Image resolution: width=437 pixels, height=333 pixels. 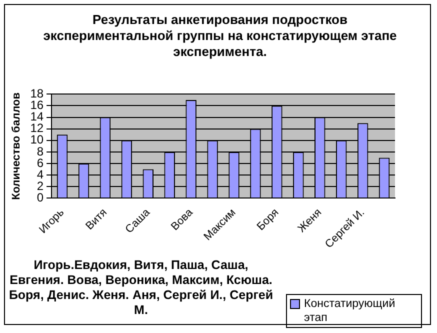 What do you see at coordinates (141, 288) in the screenshot?
I see `x-axis-title: Игорь.Евдокия, Витя, Паша, Саша, Евгения. Вова, Вероника, Максим, Ксюша. Боря, Денис. Женя. Аня, Сергей И., Сергей М.` at bounding box center [141, 288].